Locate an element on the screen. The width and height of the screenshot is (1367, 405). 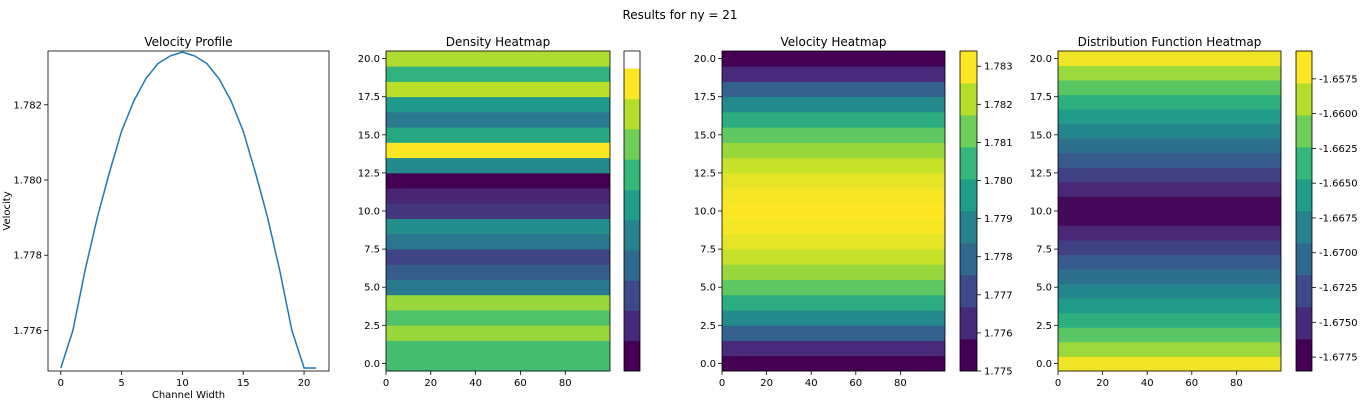
y-tick-label: 5.0 is located at coordinates (372, 288).